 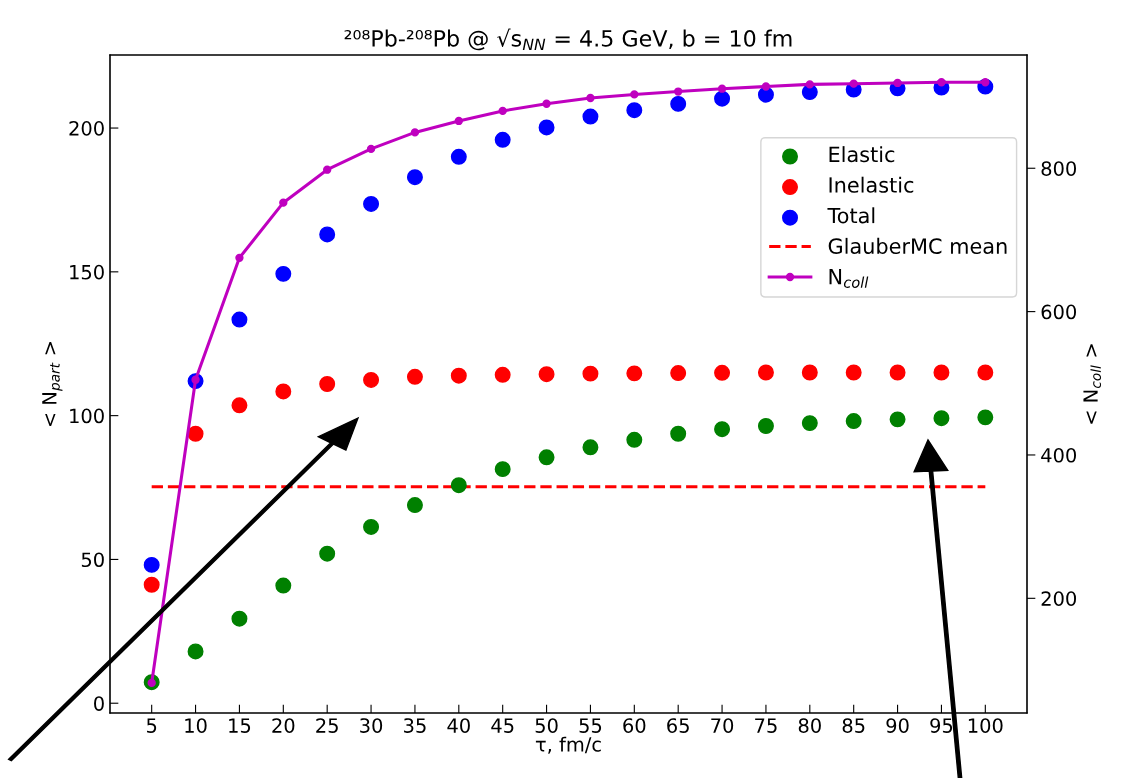 I want to click on y-tick-label: 200, so click(x=86, y=128).